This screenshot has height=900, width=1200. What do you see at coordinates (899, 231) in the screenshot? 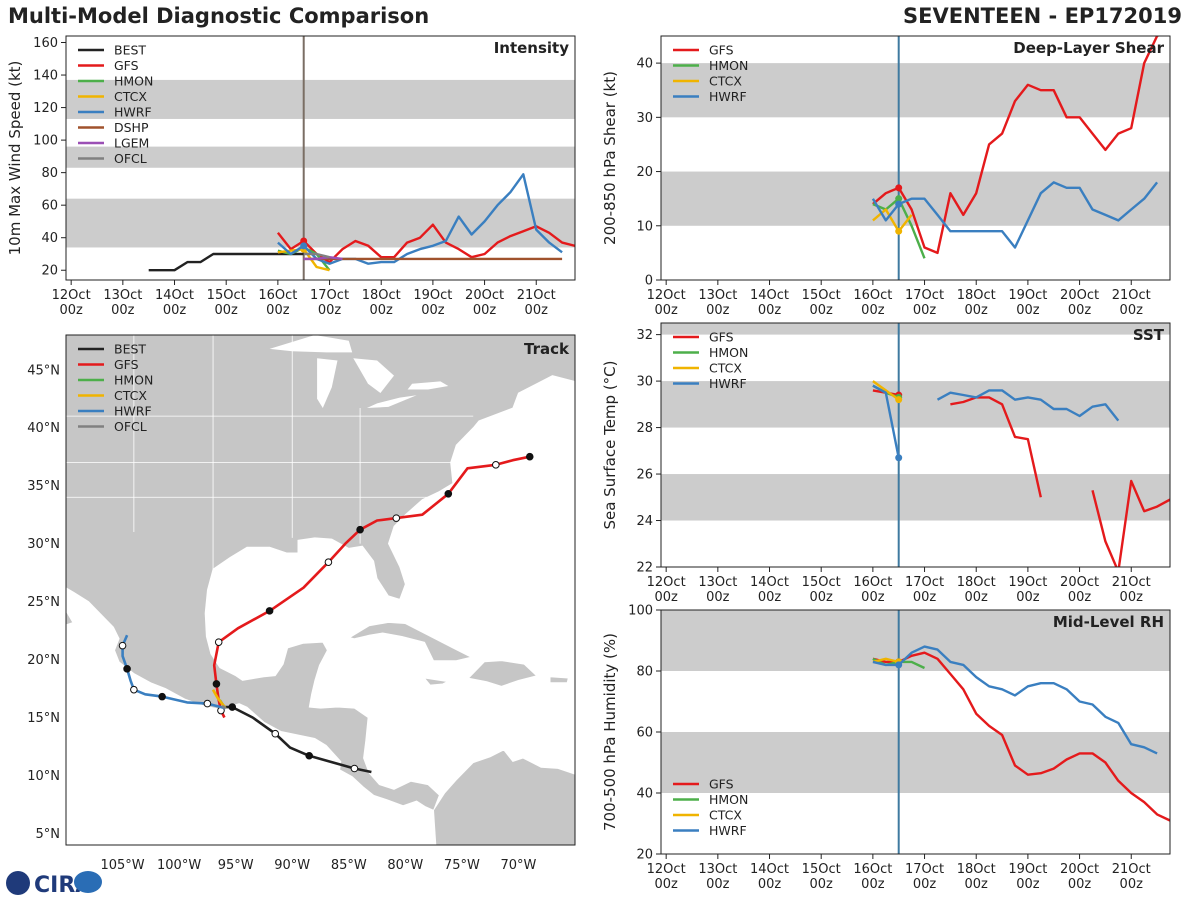
I see `shear-marker-ctcx` at bounding box center [899, 231].